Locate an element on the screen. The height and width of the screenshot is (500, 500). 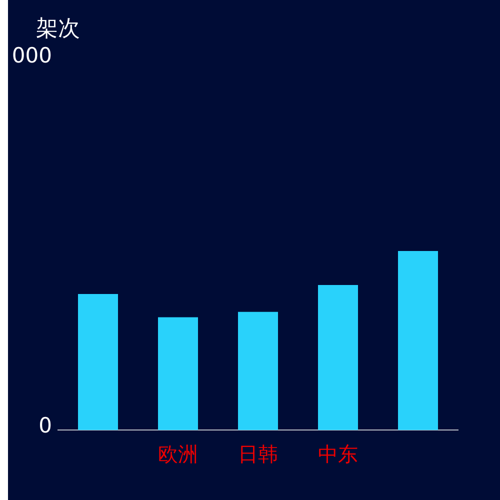
x-tick-label: 欧洲 is located at coordinates (178, 454).